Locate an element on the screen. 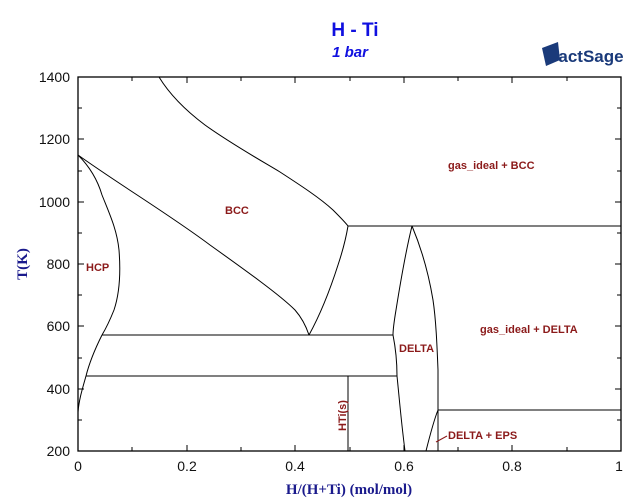  phase-label-delta: DELTA is located at coordinates (416, 349).